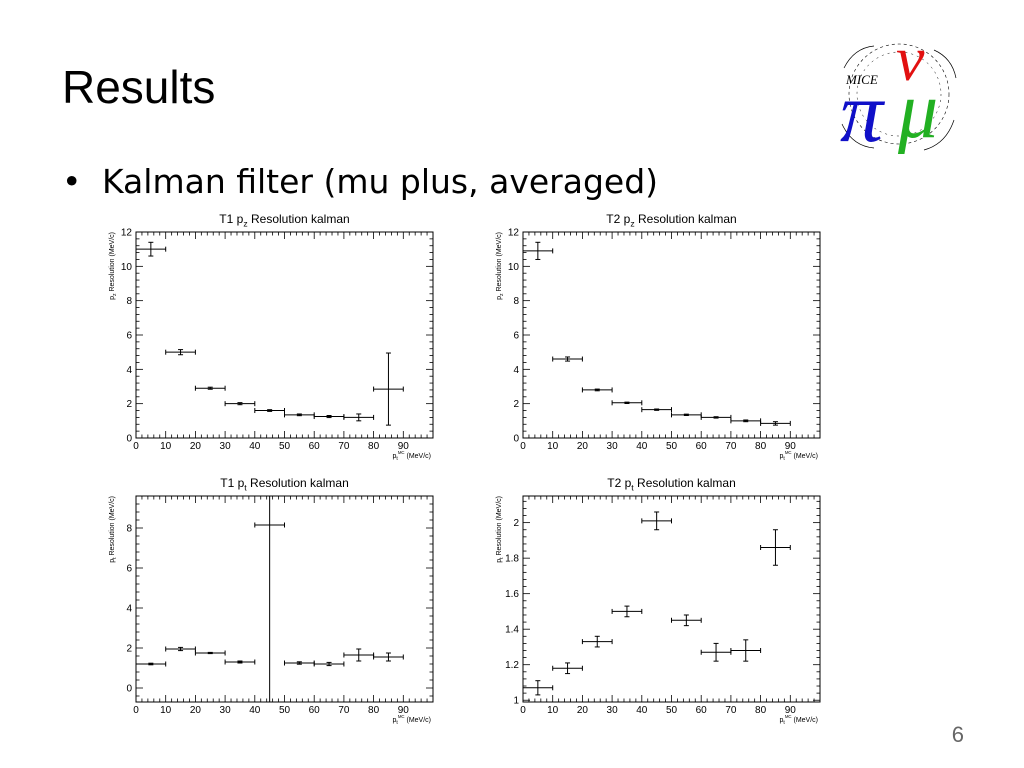 The width and height of the screenshot is (1024, 768). Describe the element at coordinates (671, 220) in the screenshot. I see `chart-title: T2 pz​ Resolution kalman` at that location.